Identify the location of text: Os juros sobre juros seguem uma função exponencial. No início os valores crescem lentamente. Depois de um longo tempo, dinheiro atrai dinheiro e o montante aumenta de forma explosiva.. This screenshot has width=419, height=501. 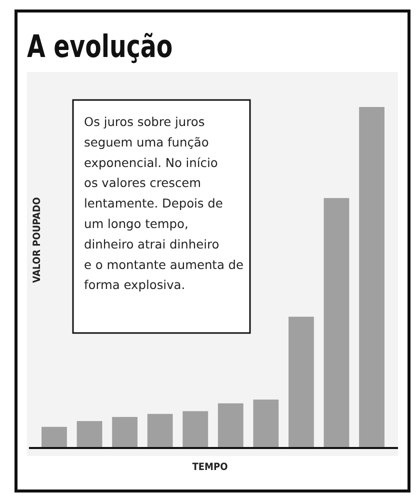
(164, 203).